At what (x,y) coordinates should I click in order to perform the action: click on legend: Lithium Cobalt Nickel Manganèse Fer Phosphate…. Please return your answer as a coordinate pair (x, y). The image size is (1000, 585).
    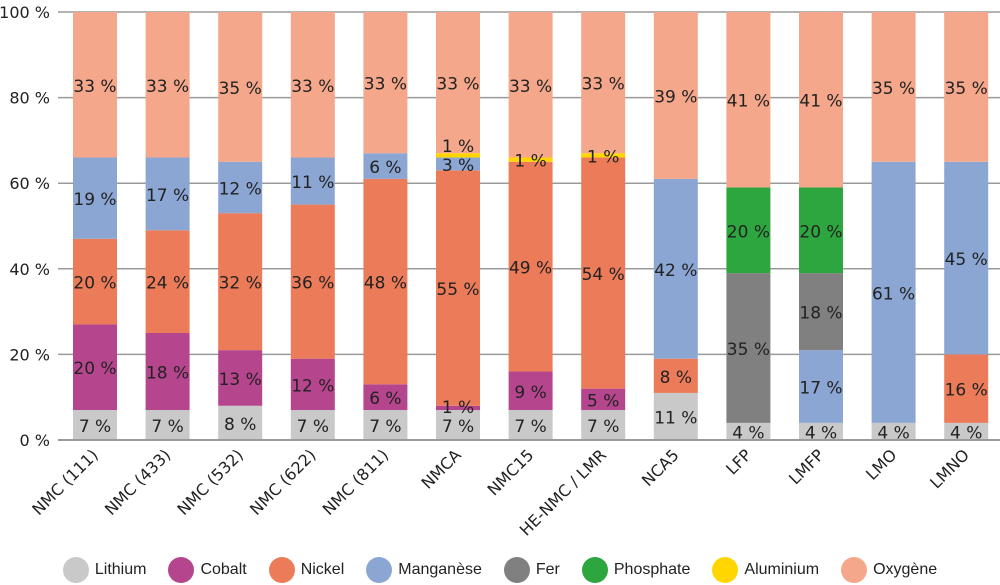
    Looking at the image, I should click on (500, 570).